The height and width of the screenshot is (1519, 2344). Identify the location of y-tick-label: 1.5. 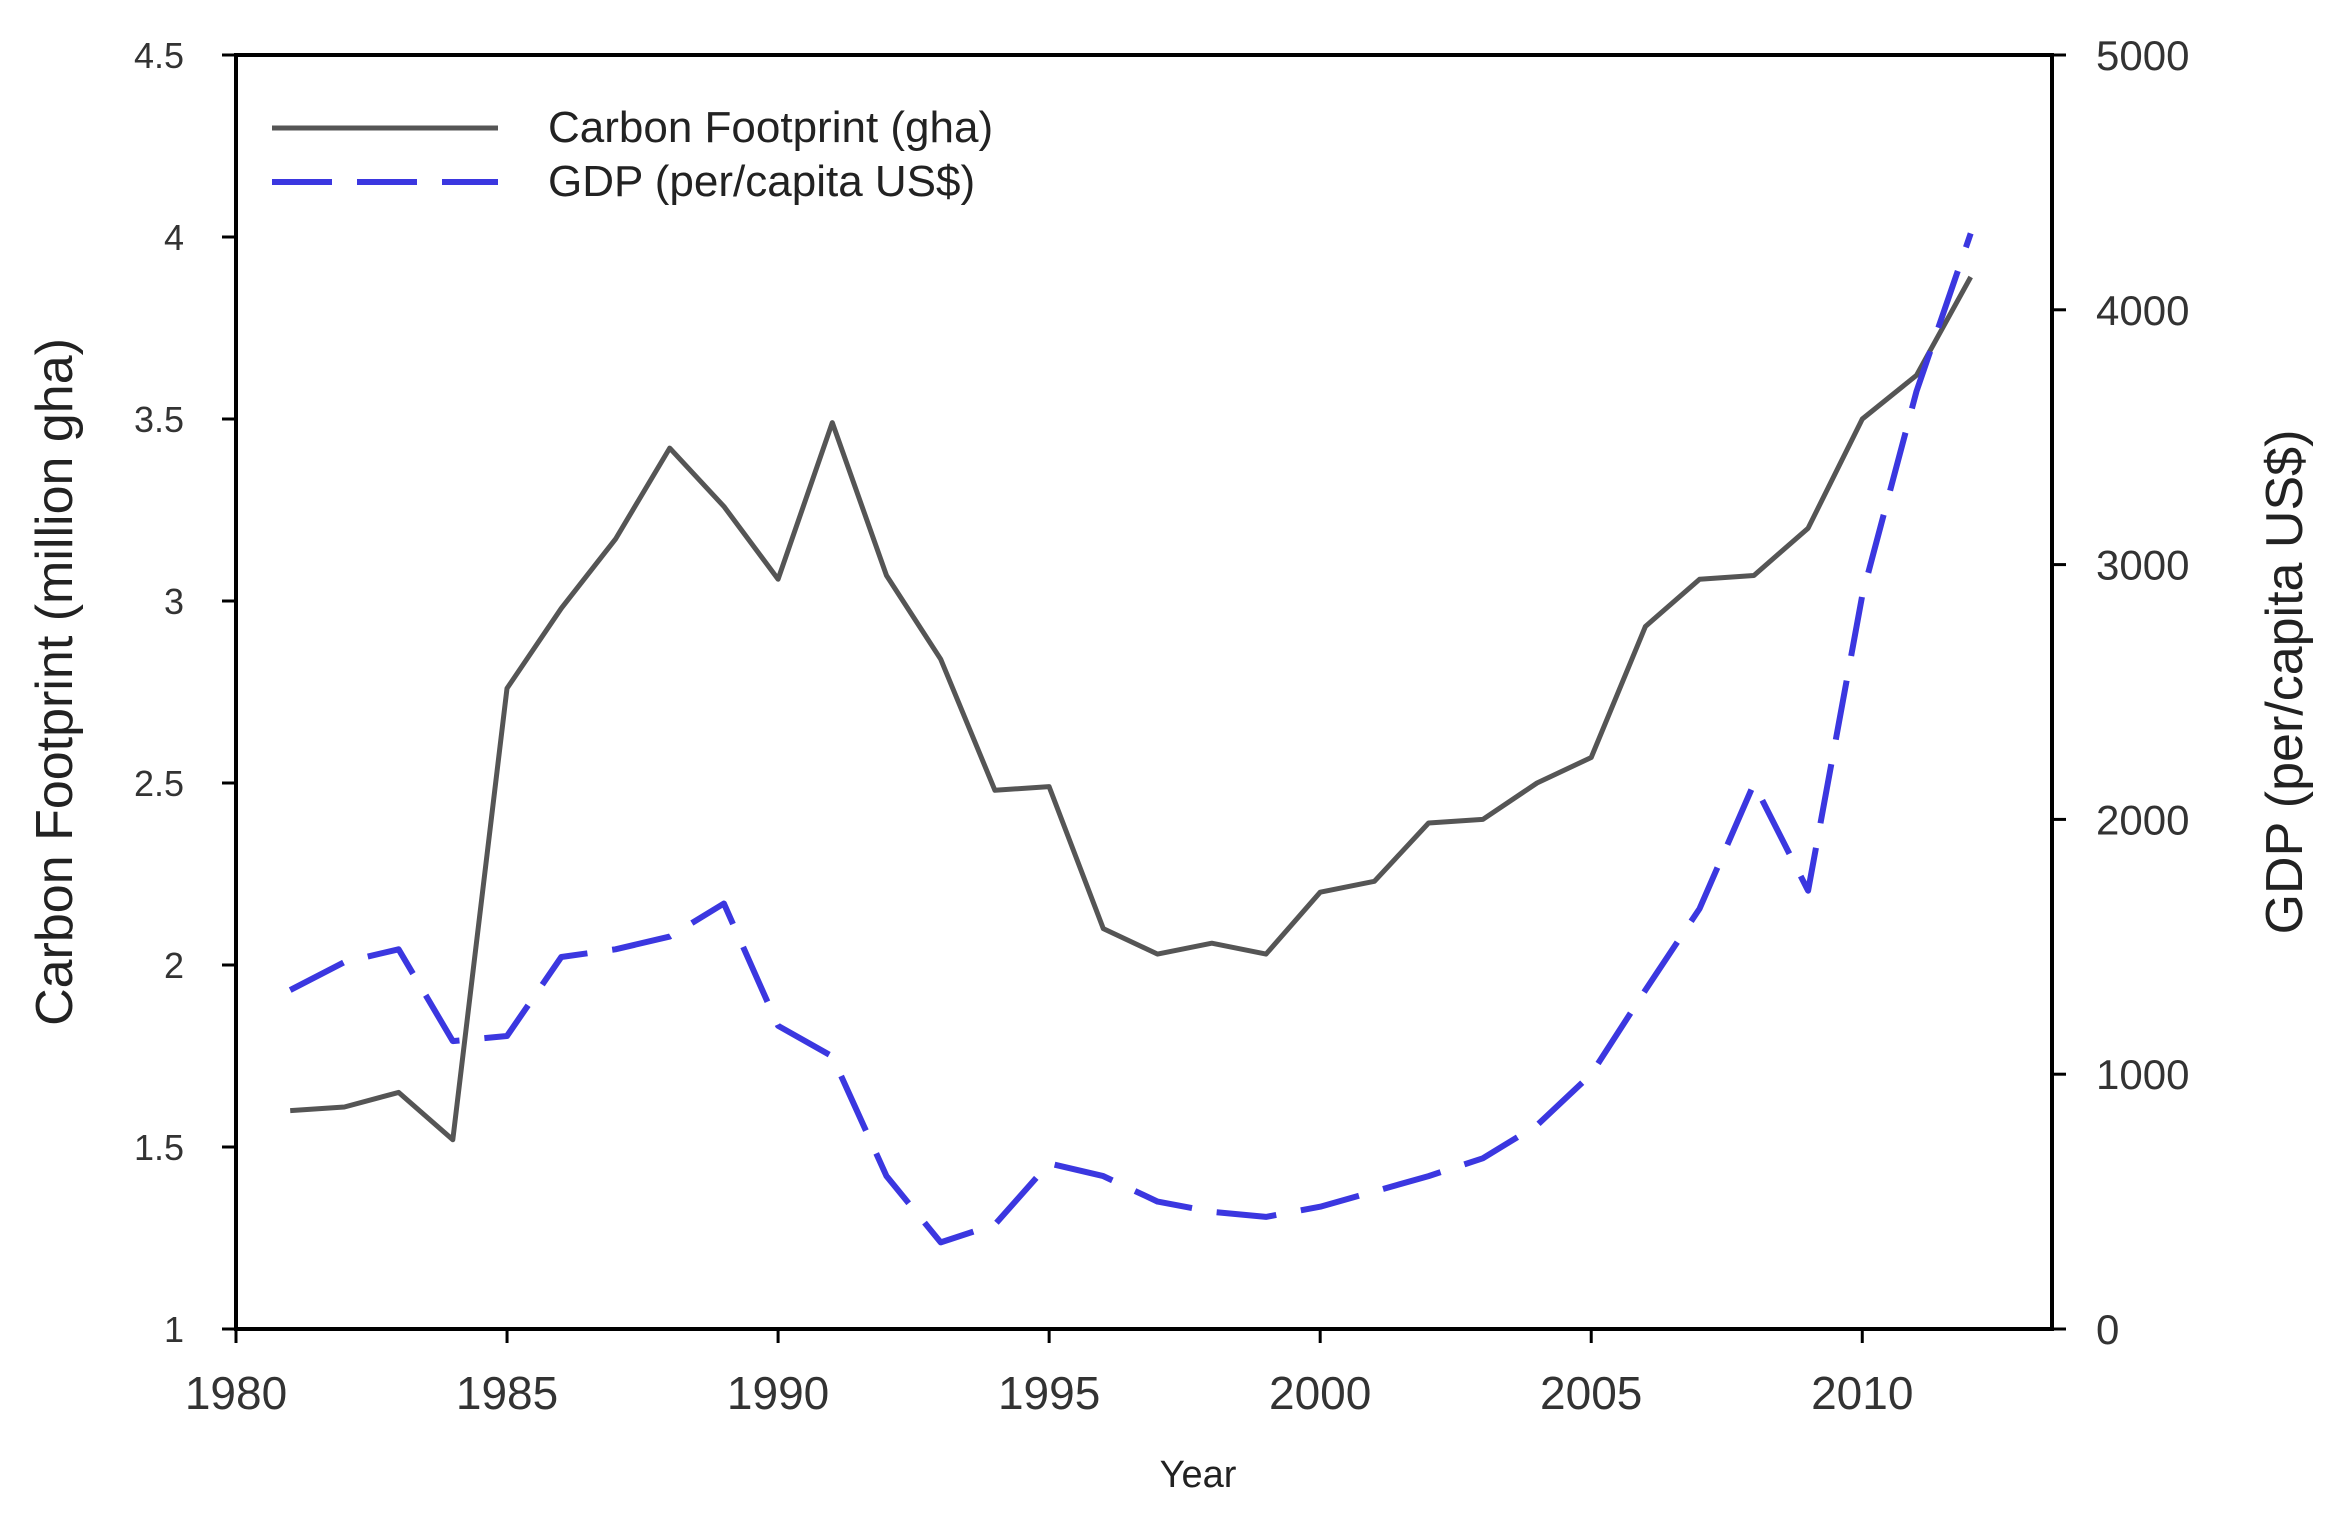
(159, 1147).